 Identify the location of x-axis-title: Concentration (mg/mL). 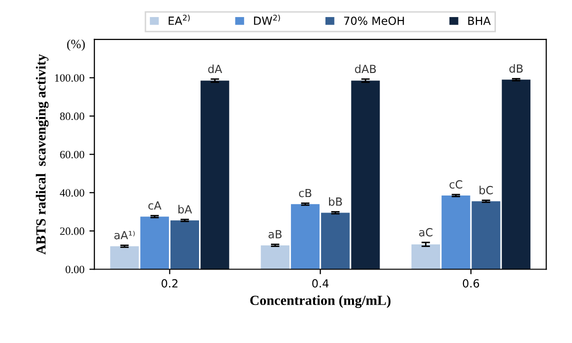
(320, 301).